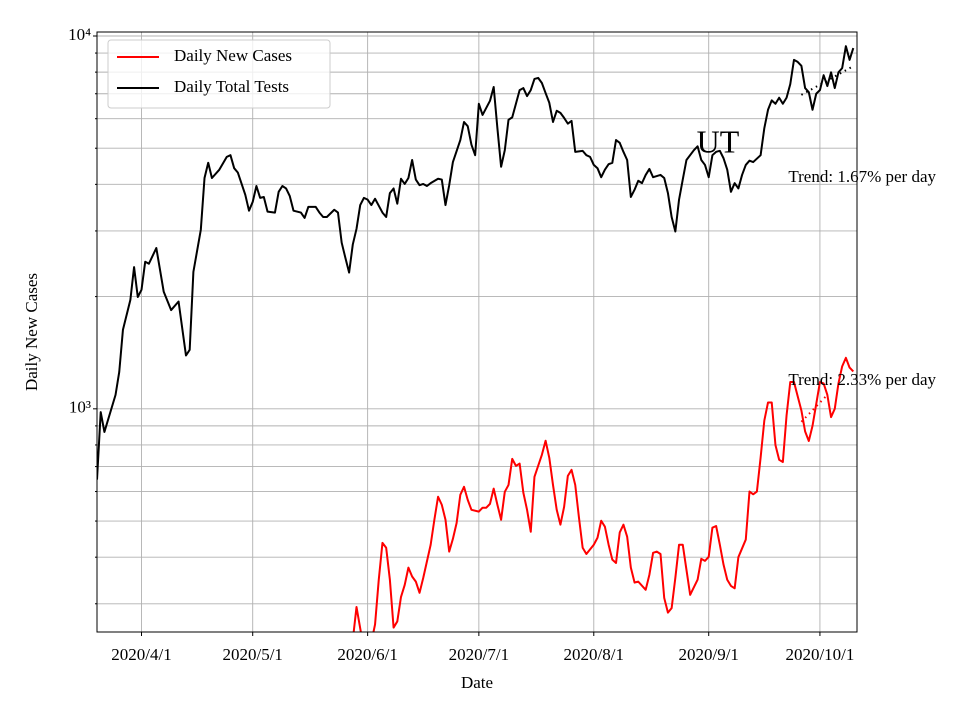  Describe the element at coordinates (479, 654) in the screenshot. I see `x-tick-label: 2020/7/1` at that location.